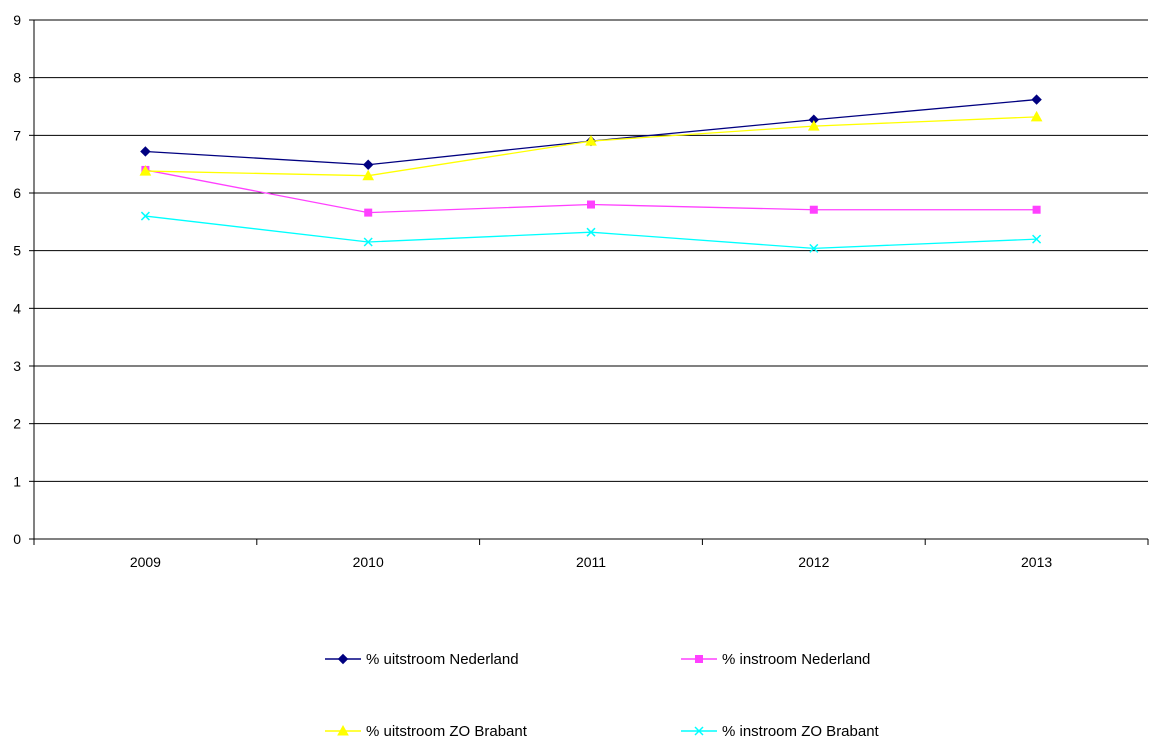 The height and width of the screenshot is (742, 1150). I want to click on legend-label: % instroom ZO Brabant, so click(801, 731).